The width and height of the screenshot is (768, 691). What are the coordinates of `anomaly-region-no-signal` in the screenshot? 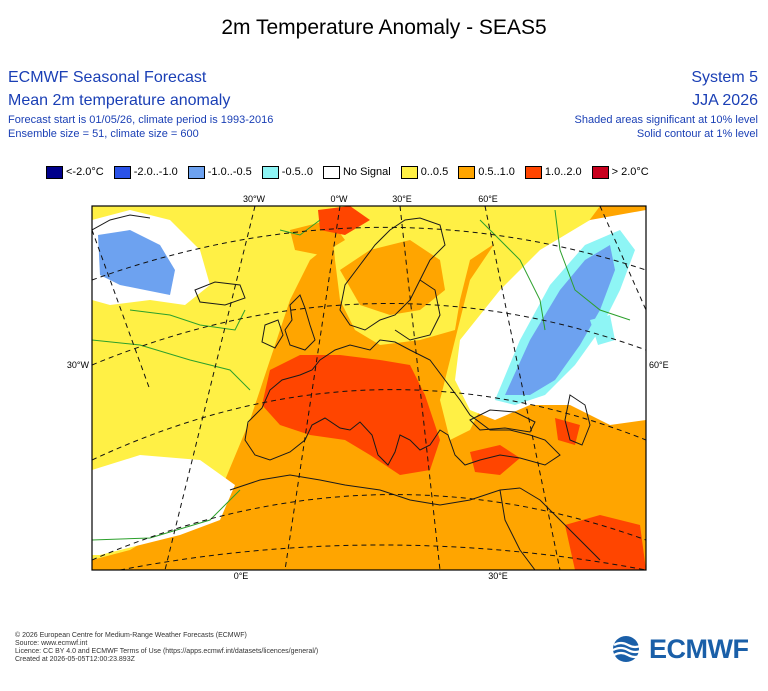 It's located at (163, 505).